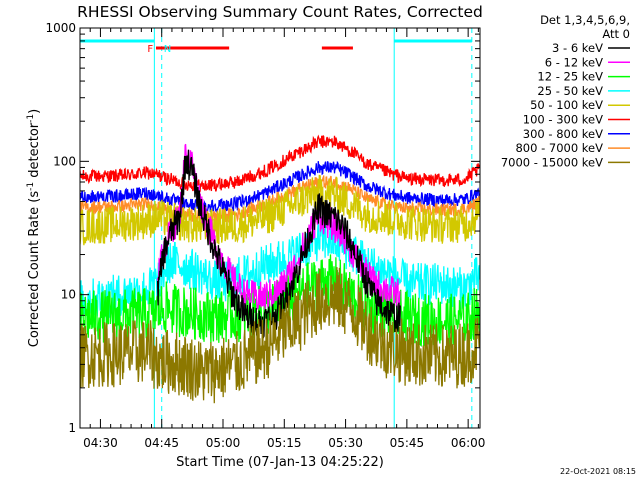 Image resolution: width=640 pixels, height=480 pixels. Describe the element at coordinates (563, 134) in the screenshot. I see `legend-label-7: 300 - 800 keV` at that location.